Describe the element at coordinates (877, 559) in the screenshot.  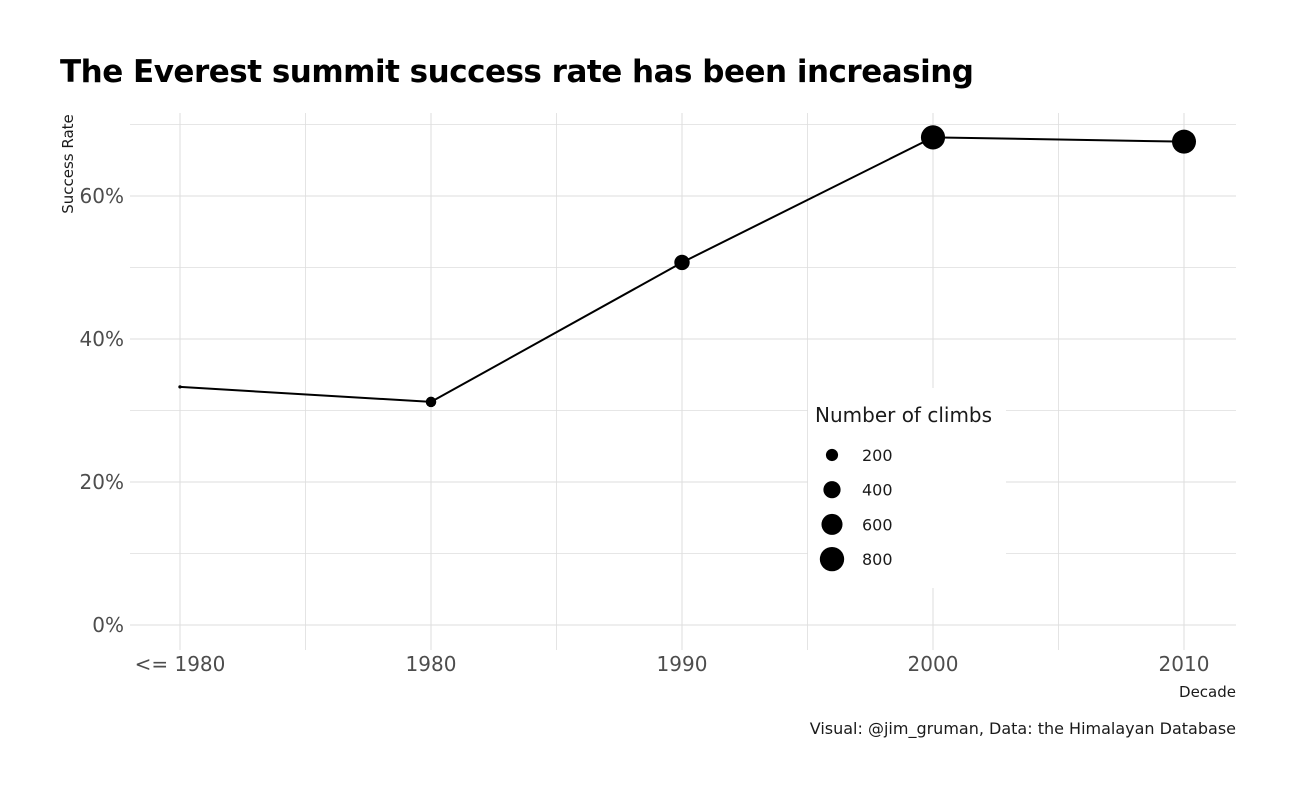
I see `legend-label: 800` at that location.